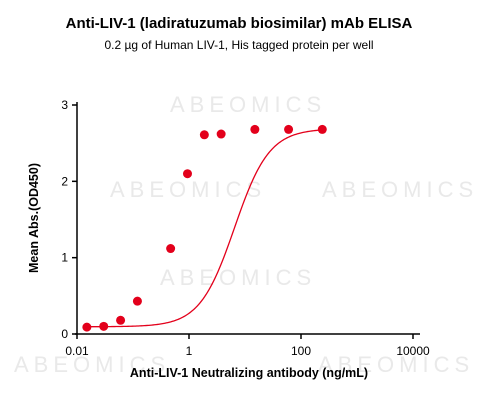 The width and height of the screenshot is (478, 400). I want to click on x-tick-label: 10000, so click(413, 351).